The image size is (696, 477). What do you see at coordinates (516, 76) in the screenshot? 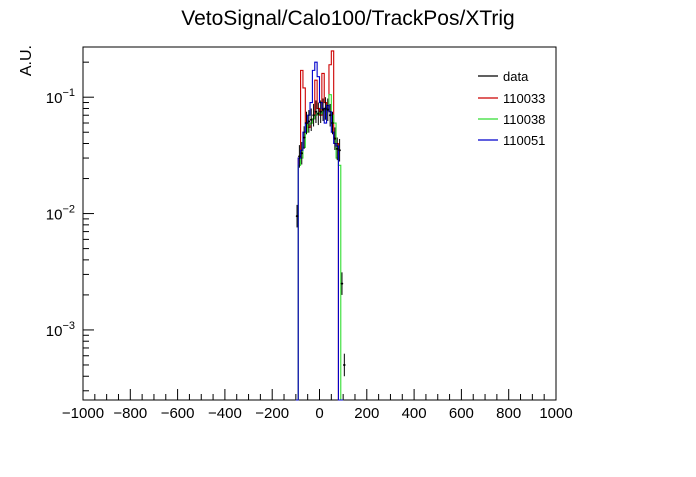
I see `legend-label-data: data` at bounding box center [516, 76].